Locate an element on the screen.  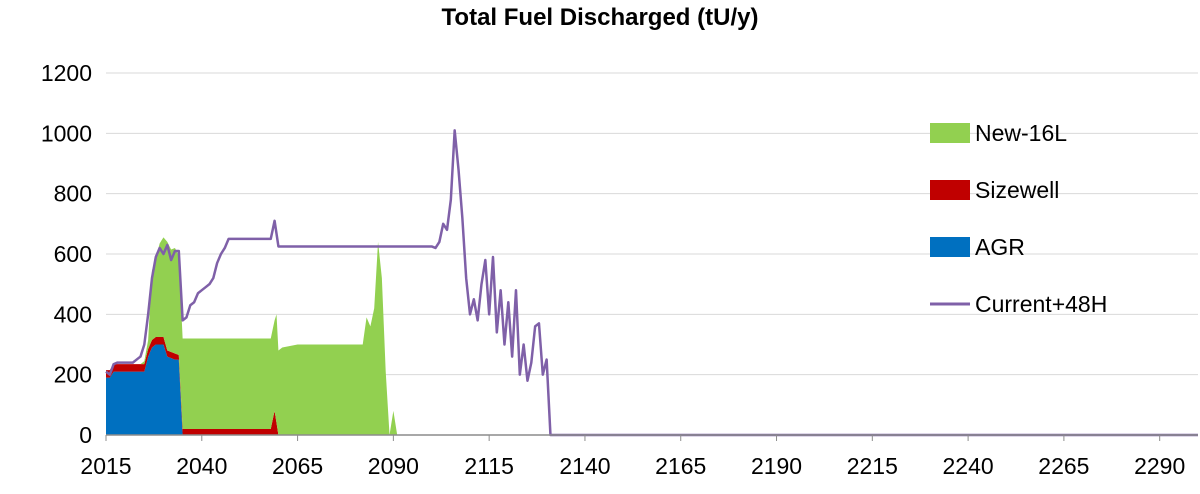
x-tick-label: 2240 is located at coordinates (968, 466).